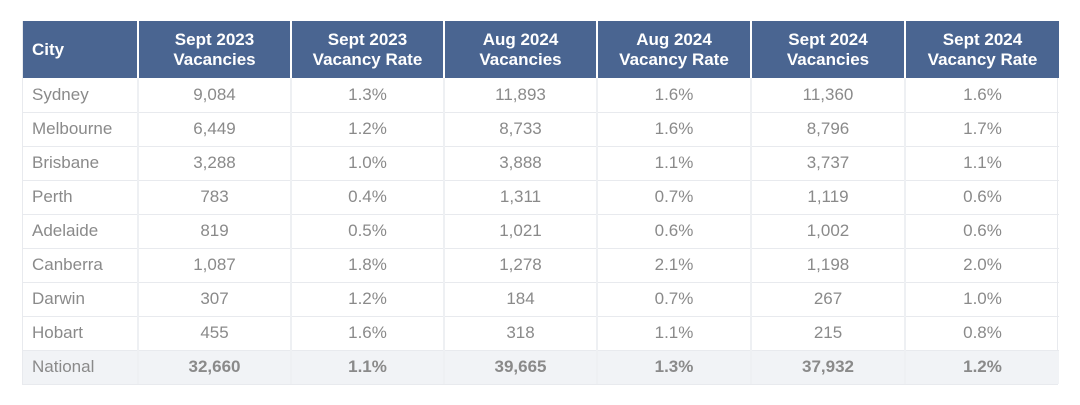 The image size is (1080, 405). I want to click on value-cell: 3,737, so click(828, 163).